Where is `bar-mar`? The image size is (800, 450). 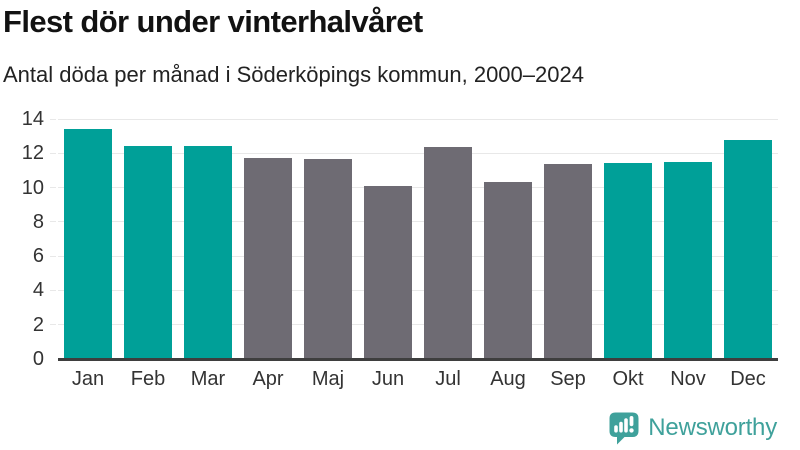 bar-mar is located at coordinates (208, 252).